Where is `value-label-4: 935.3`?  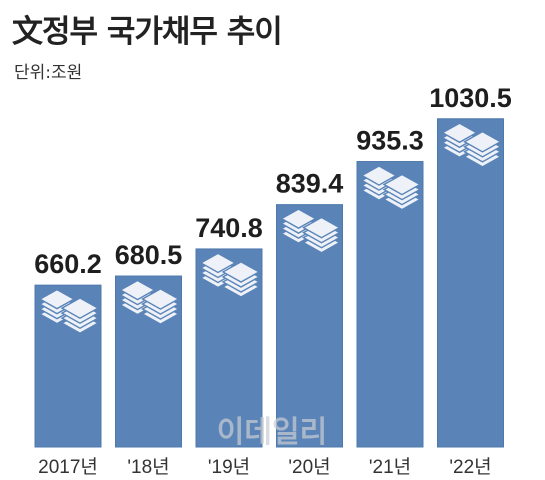 value-label-4: 935.3 is located at coordinates (390, 141).